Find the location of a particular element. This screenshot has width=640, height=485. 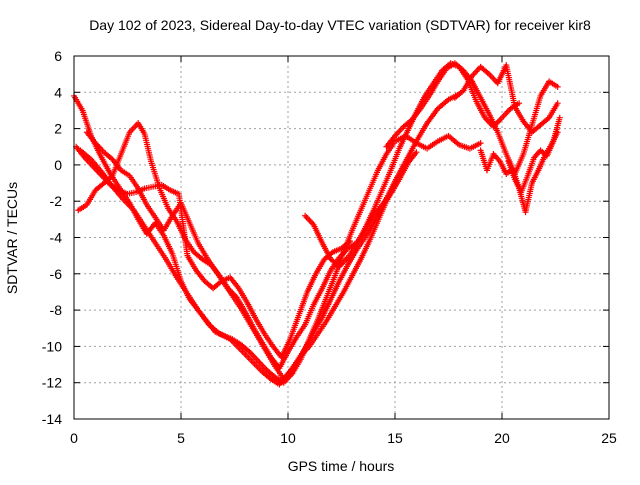

x-axis-label: GPS time / hours is located at coordinates (341, 466).